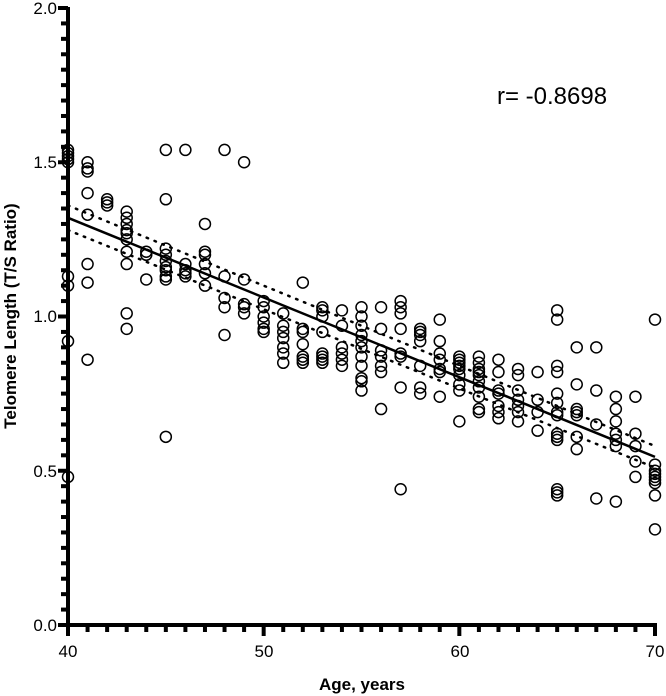 The width and height of the screenshot is (666, 696). What do you see at coordinates (655, 651) in the screenshot?
I see `x-tick-label-70: 70` at bounding box center [655, 651].